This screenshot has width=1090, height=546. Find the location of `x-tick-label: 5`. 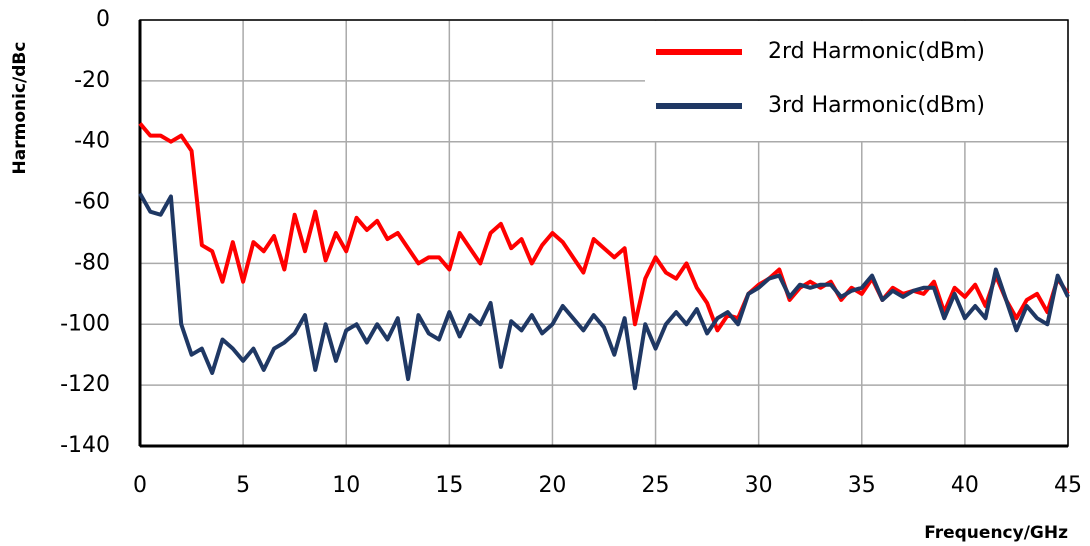

x-tick-label: 5 is located at coordinates (243, 485).